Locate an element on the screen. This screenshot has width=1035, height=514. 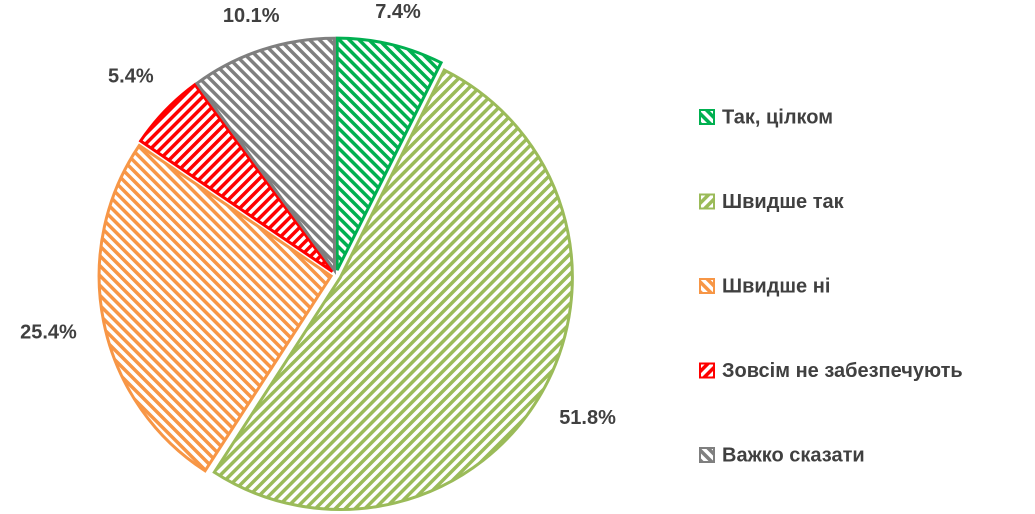
data-label: 25.4% is located at coordinates (48, 332).